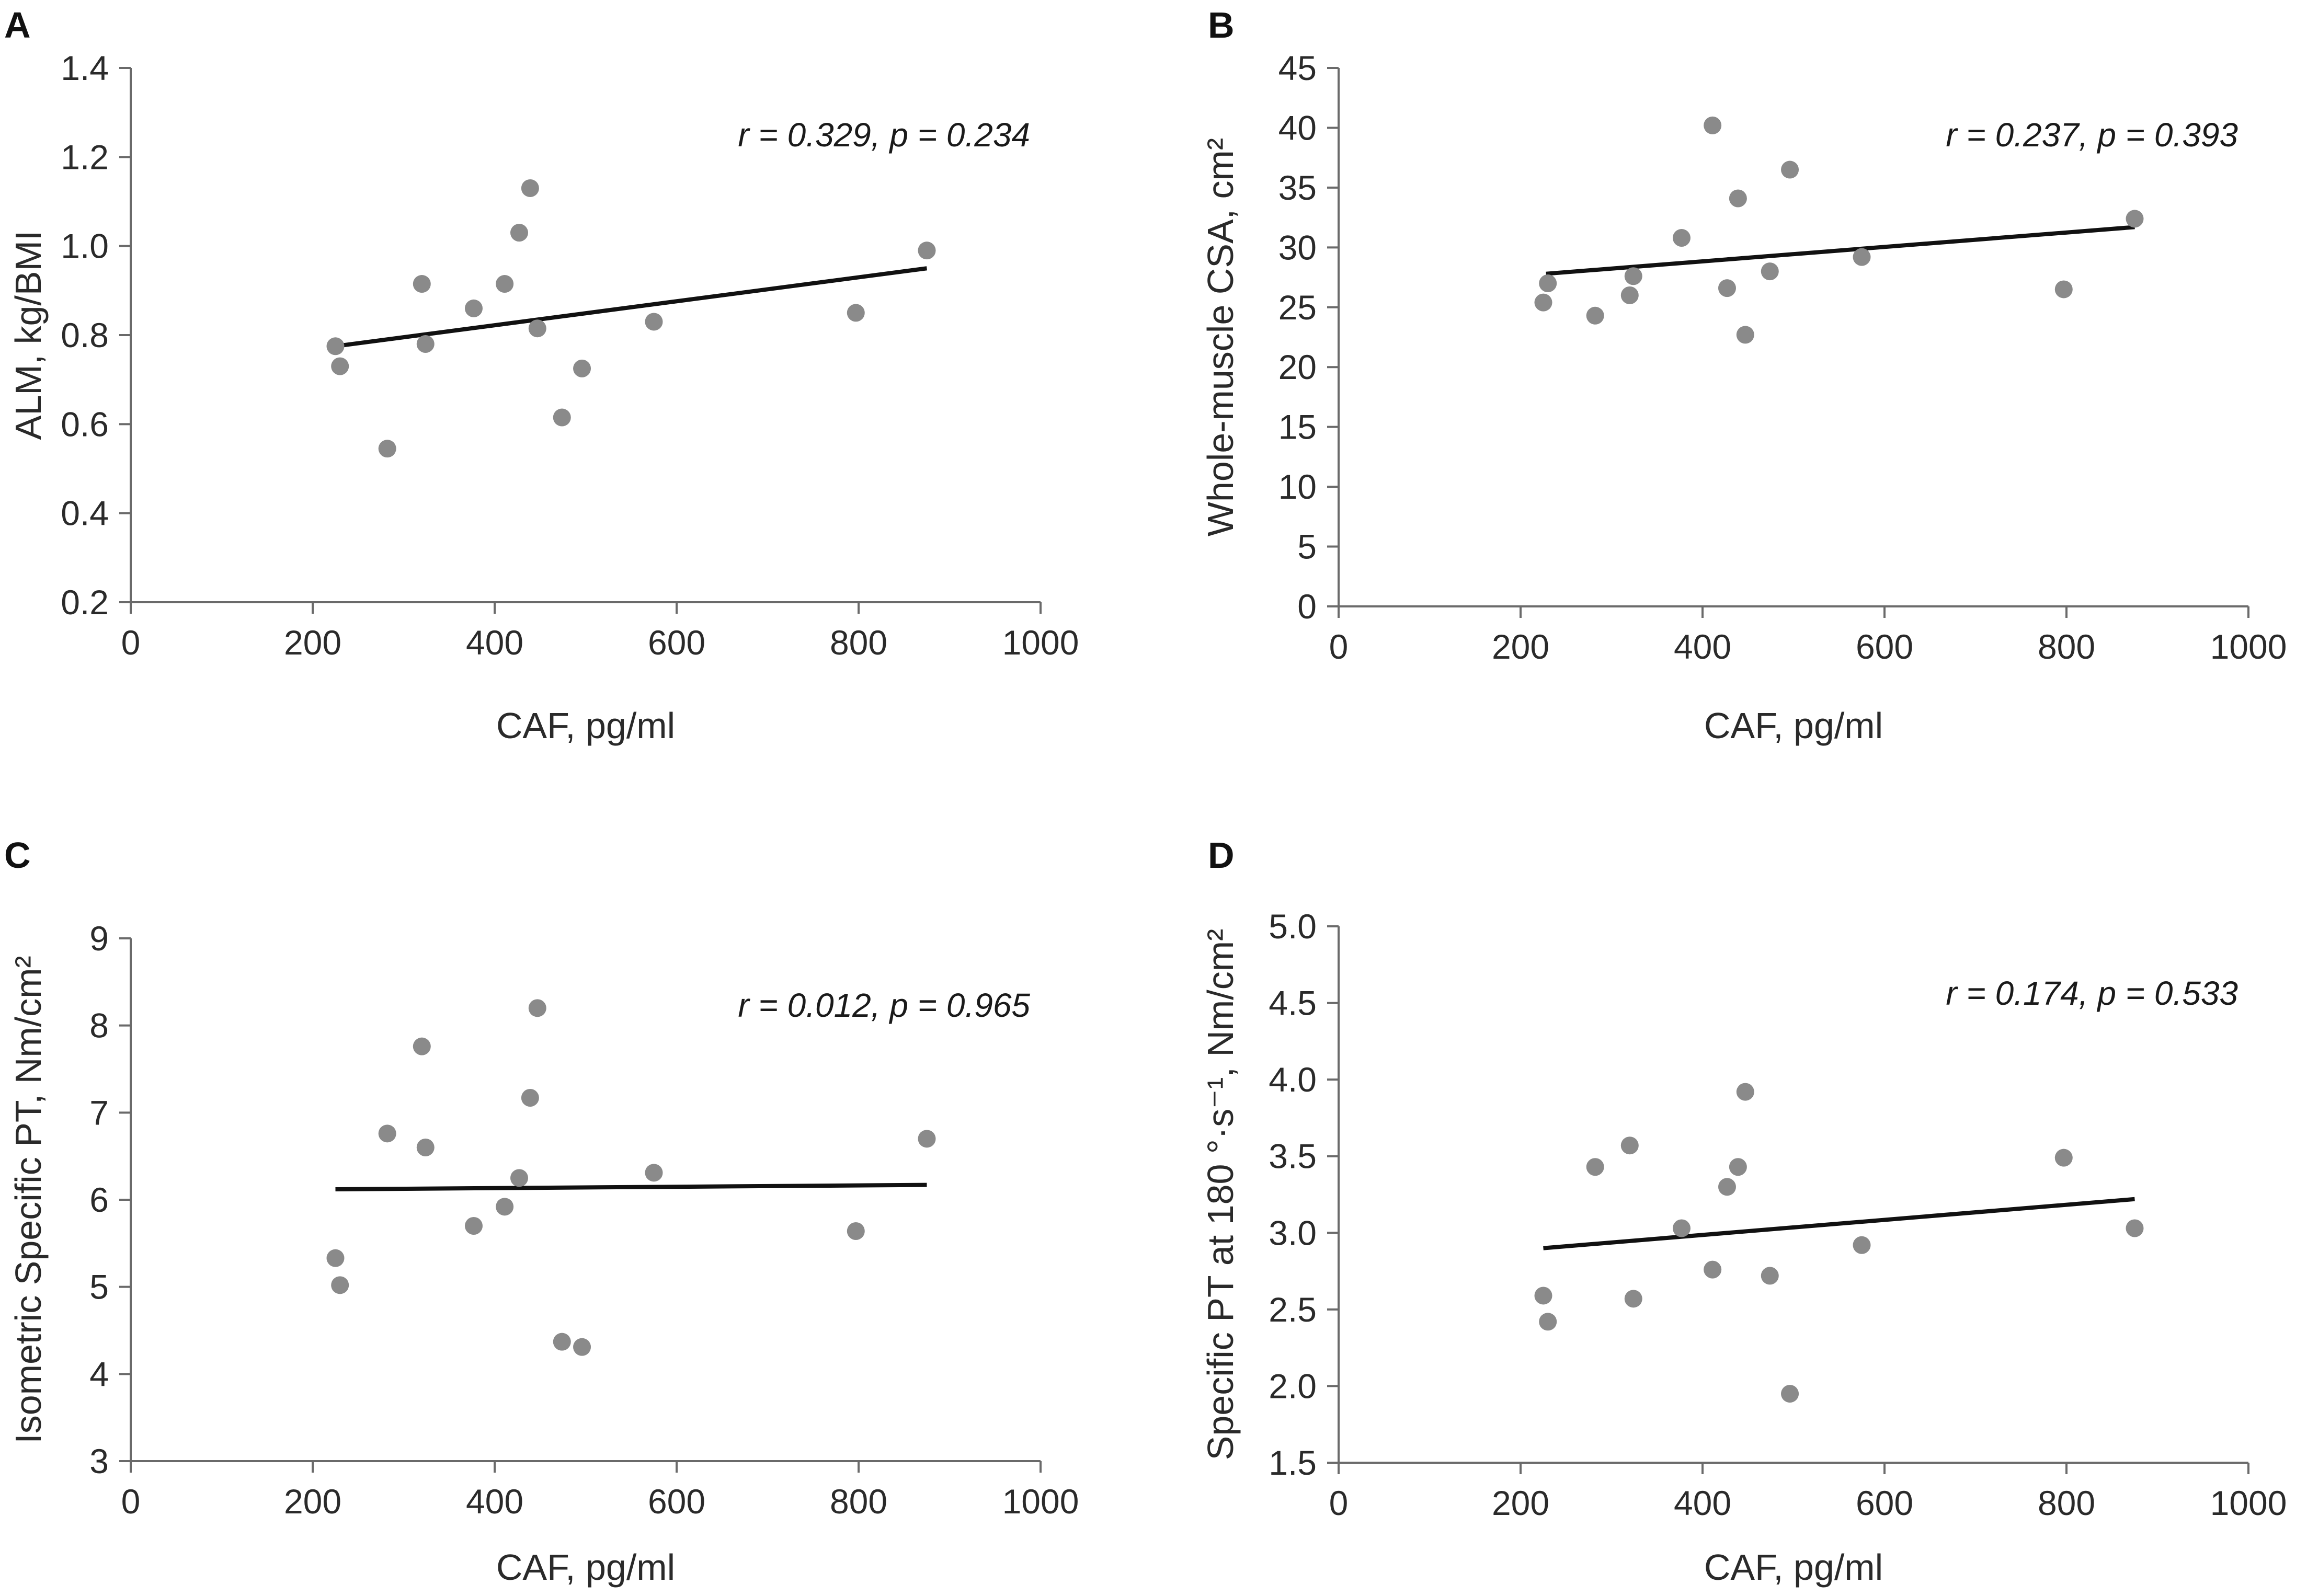  What do you see at coordinates (85, 602) in the screenshot?
I see `y-tick-label: 0.2` at bounding box center [85, 602].